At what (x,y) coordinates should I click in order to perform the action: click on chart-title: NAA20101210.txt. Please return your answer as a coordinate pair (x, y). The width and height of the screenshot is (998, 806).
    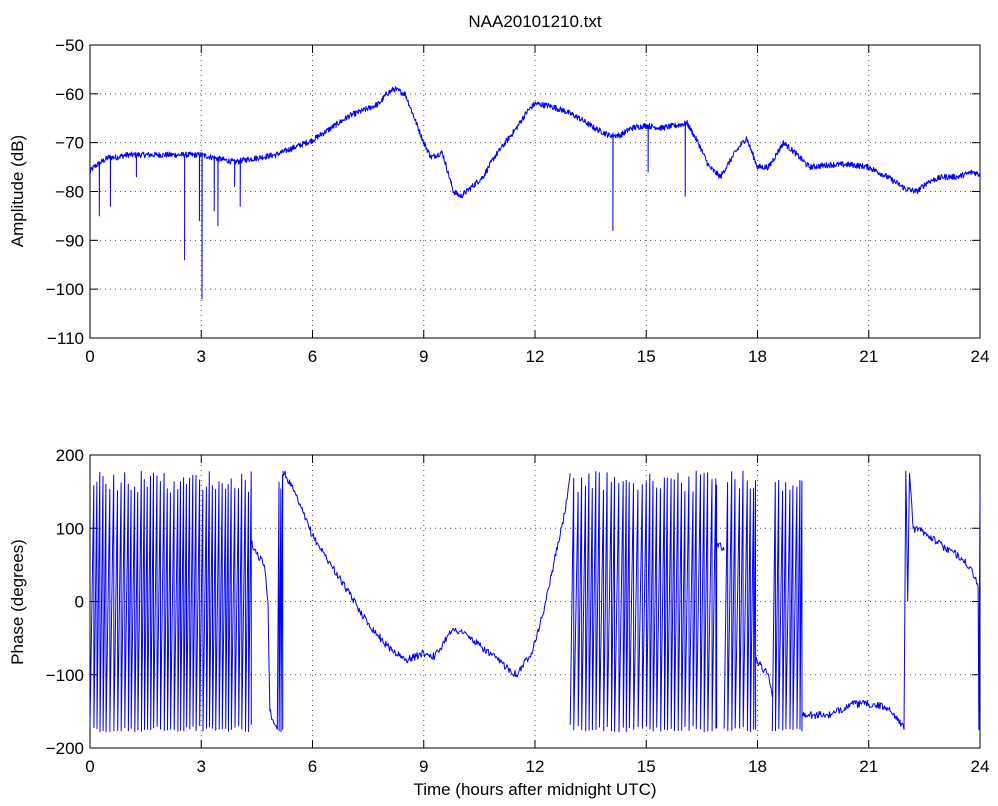
    Looking at the image, I should click on (535, 21).